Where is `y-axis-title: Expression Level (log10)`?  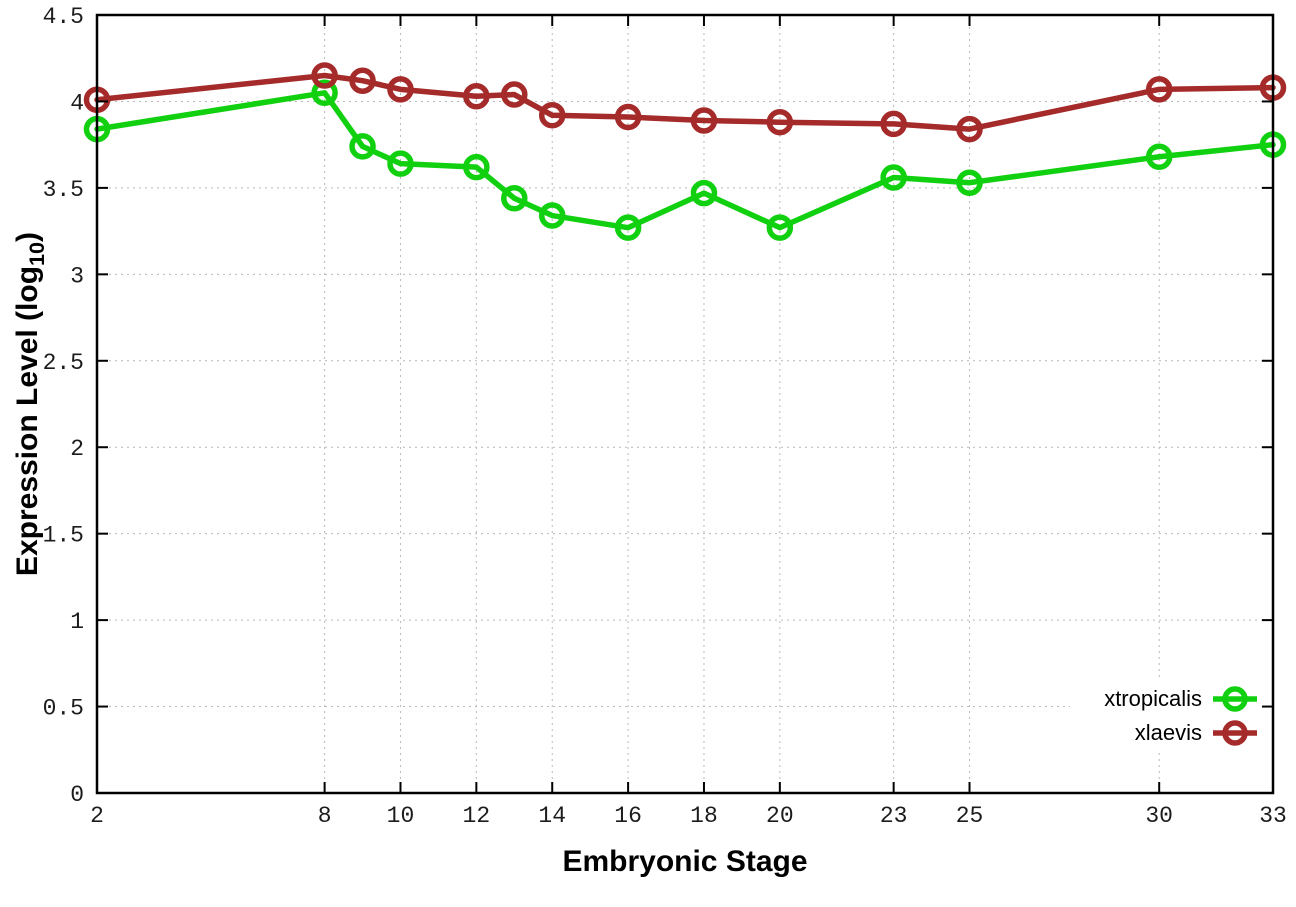
y-axis-title: Expression Level (log10) is located at coordinates (28, 404).